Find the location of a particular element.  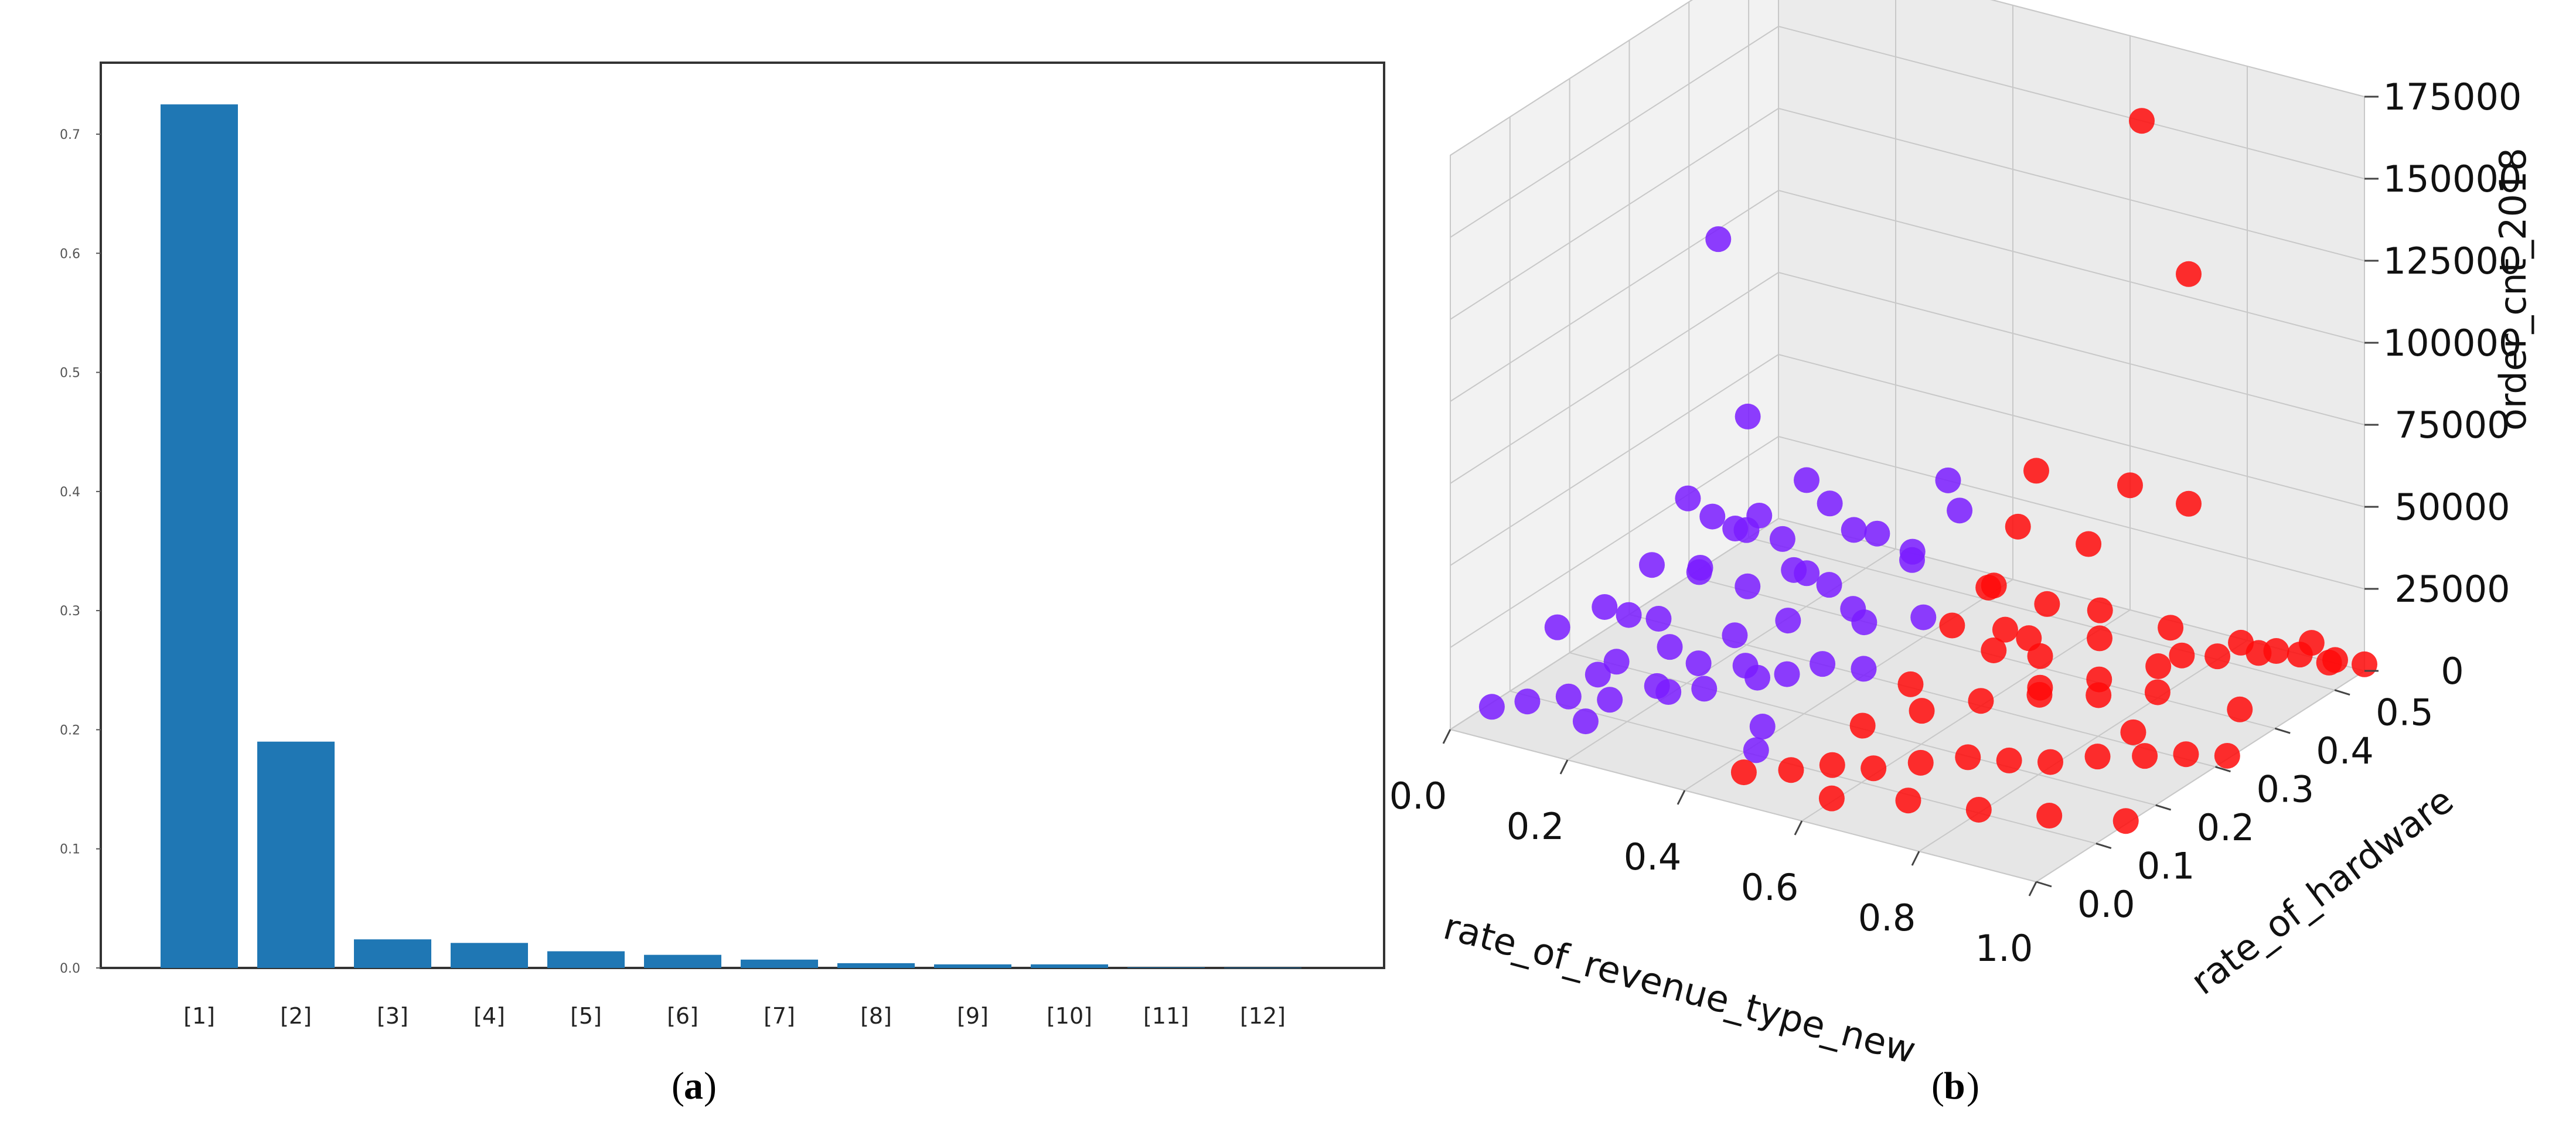

x-tick-label: 0.2 is located at coordinates (1536, 826).